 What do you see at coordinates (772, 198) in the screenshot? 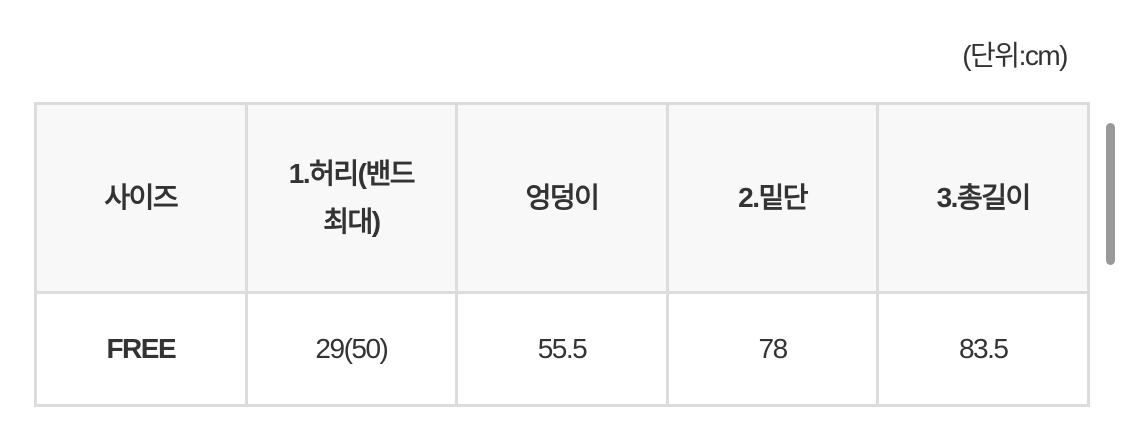
I see `header-hem: 2.밑단` at bounding box center [772, 198].